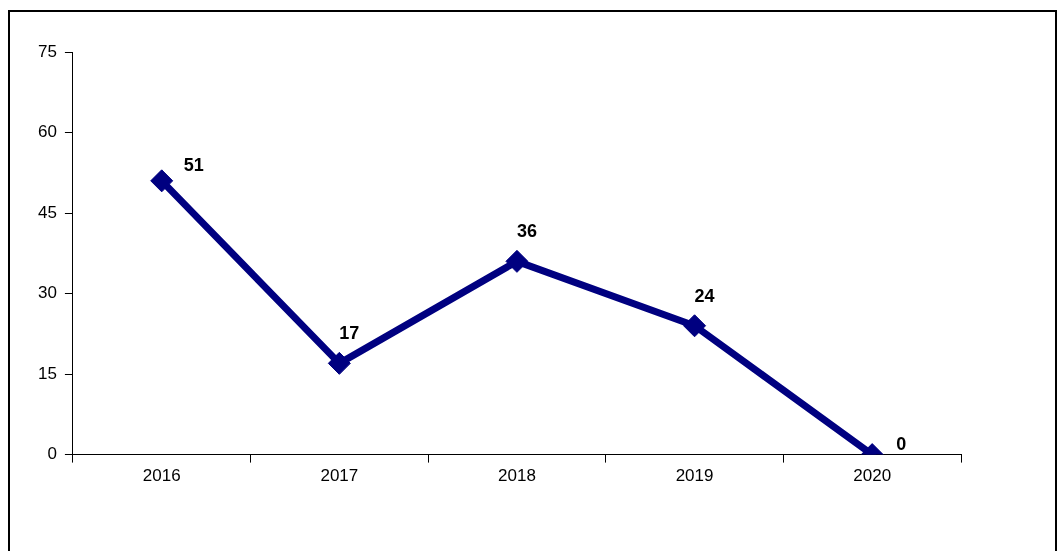  Describe the element at coordinates (349, 333) in the screenshot. I see `data-label: 17` at that location.